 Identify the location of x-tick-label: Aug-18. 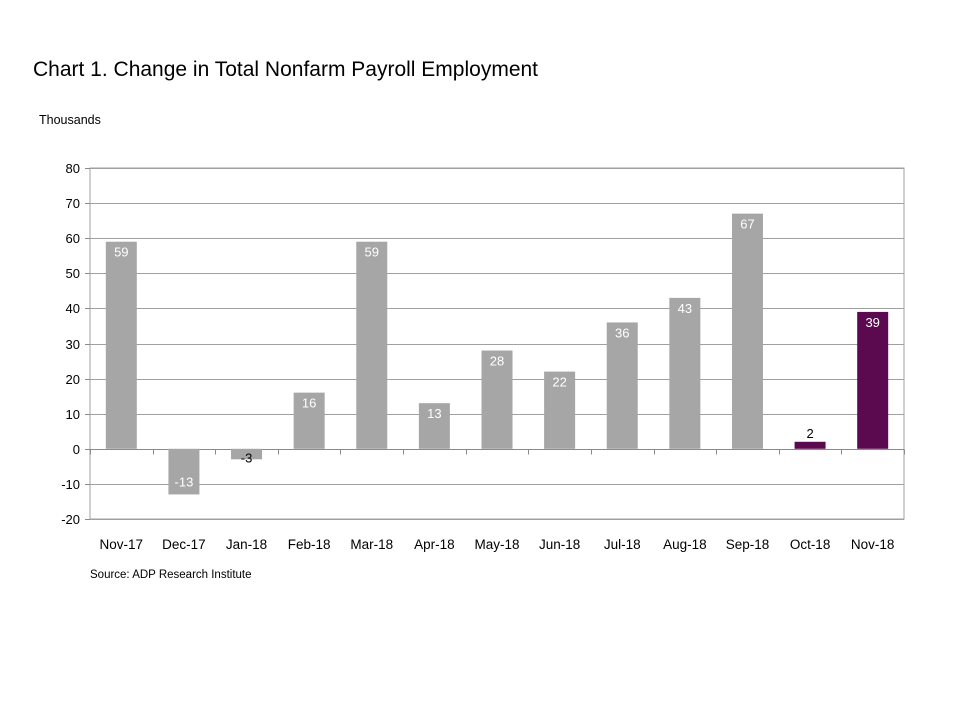
(685, 544).